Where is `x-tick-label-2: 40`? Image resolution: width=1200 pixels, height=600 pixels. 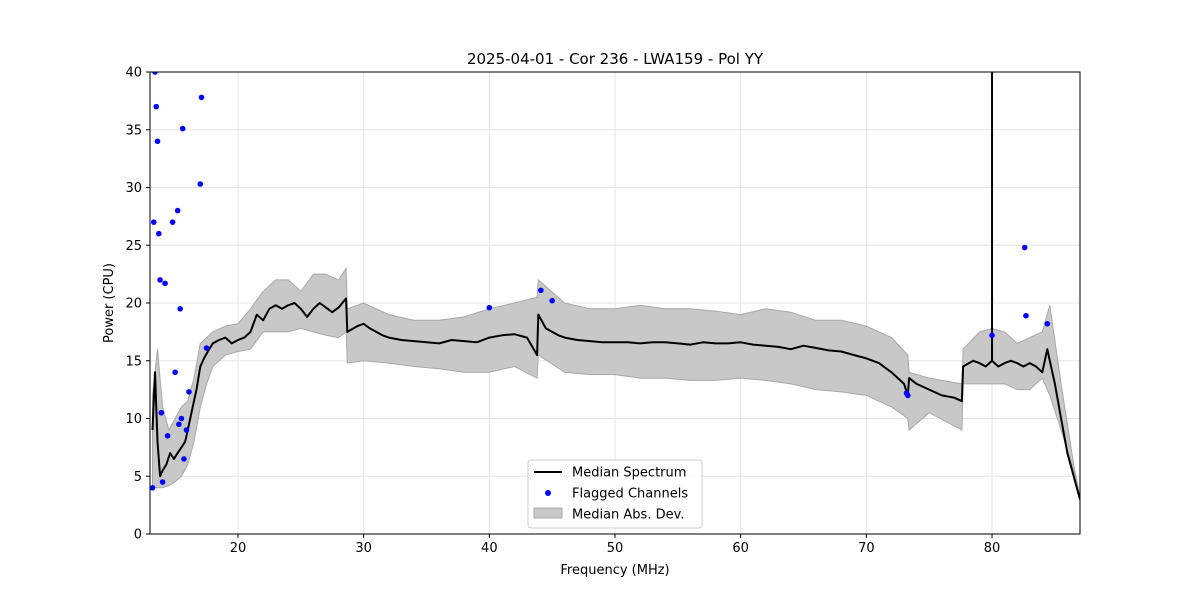 x-tick-label-2: 40 is located at coordinates (489, 548).